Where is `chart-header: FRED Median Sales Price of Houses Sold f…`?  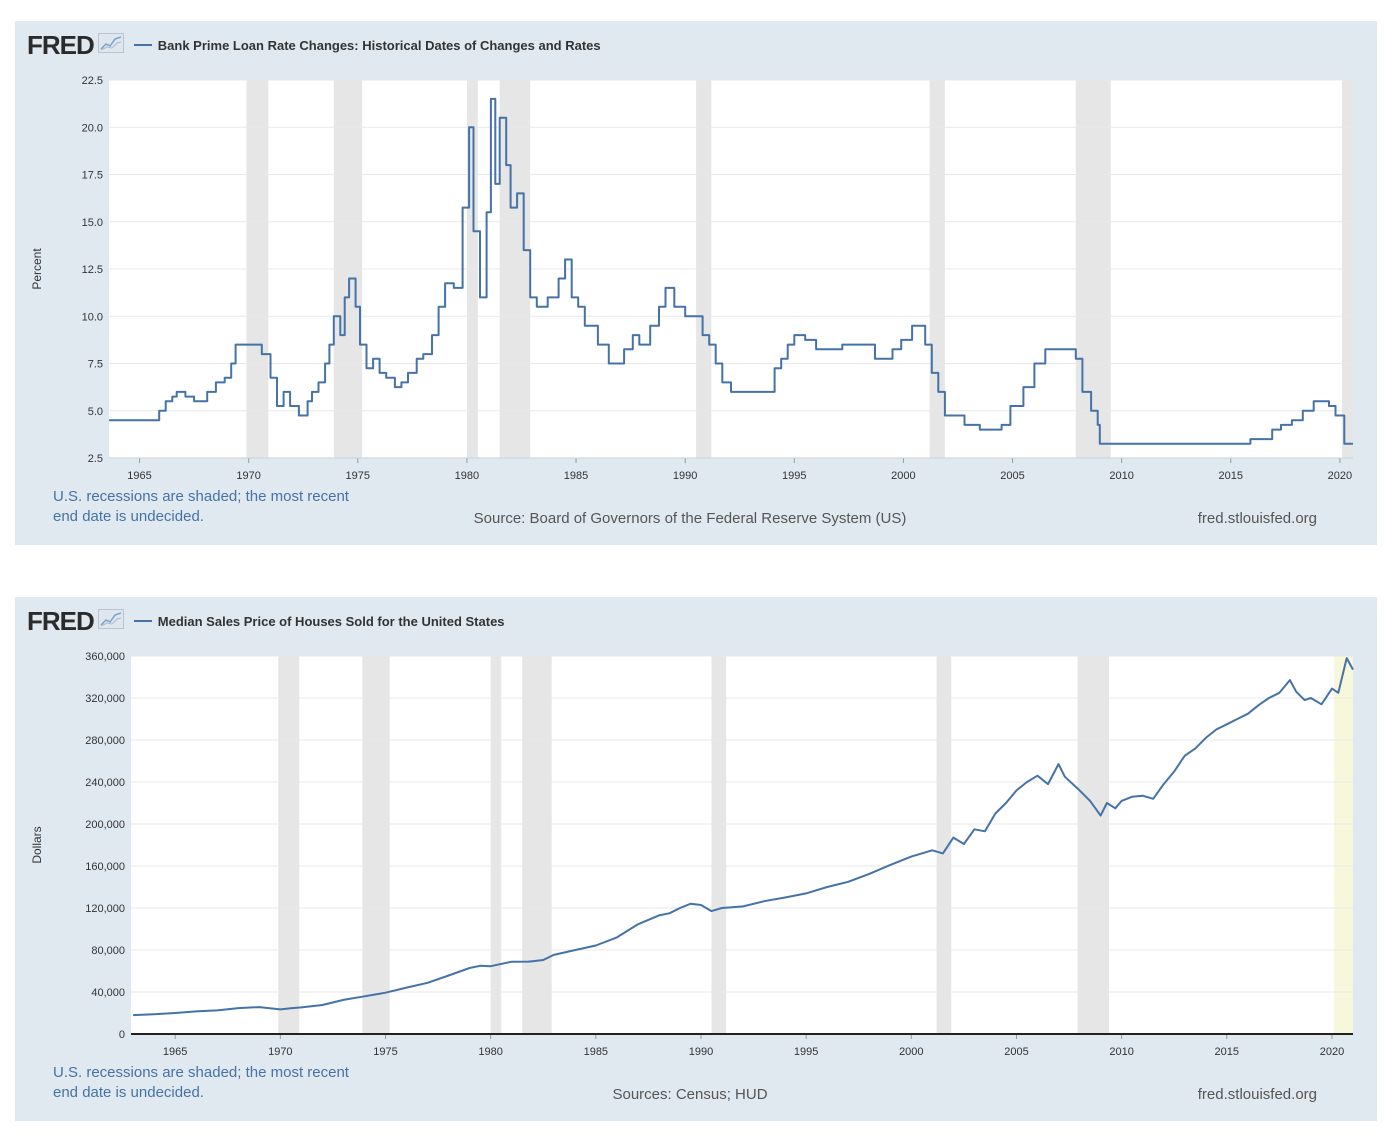 chart-header: FRED Median Sales Price of Houses Sold f… is located at coordinates (266, 621).